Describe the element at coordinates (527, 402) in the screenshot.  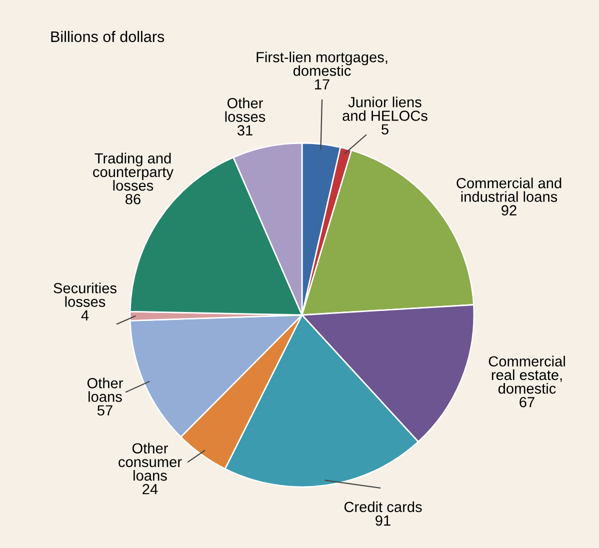
I see `data-label: 67` at that location.